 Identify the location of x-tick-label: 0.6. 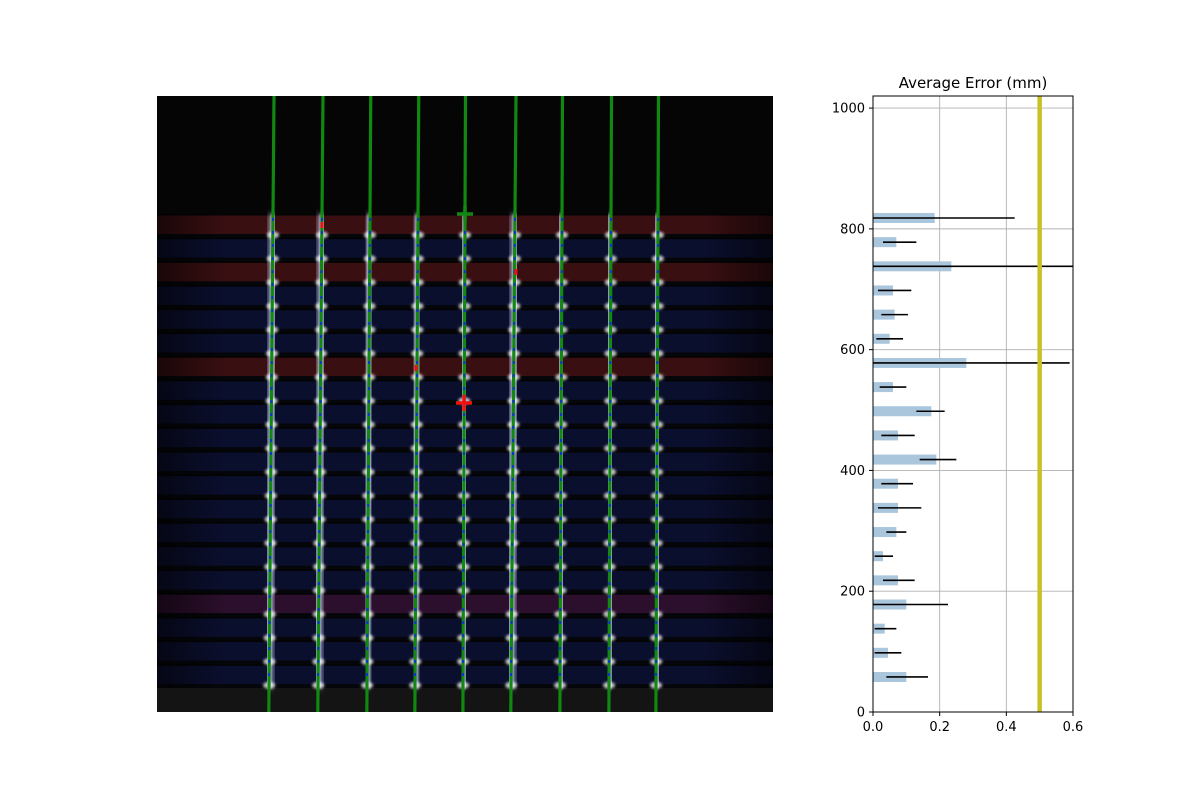
(1073, 727).